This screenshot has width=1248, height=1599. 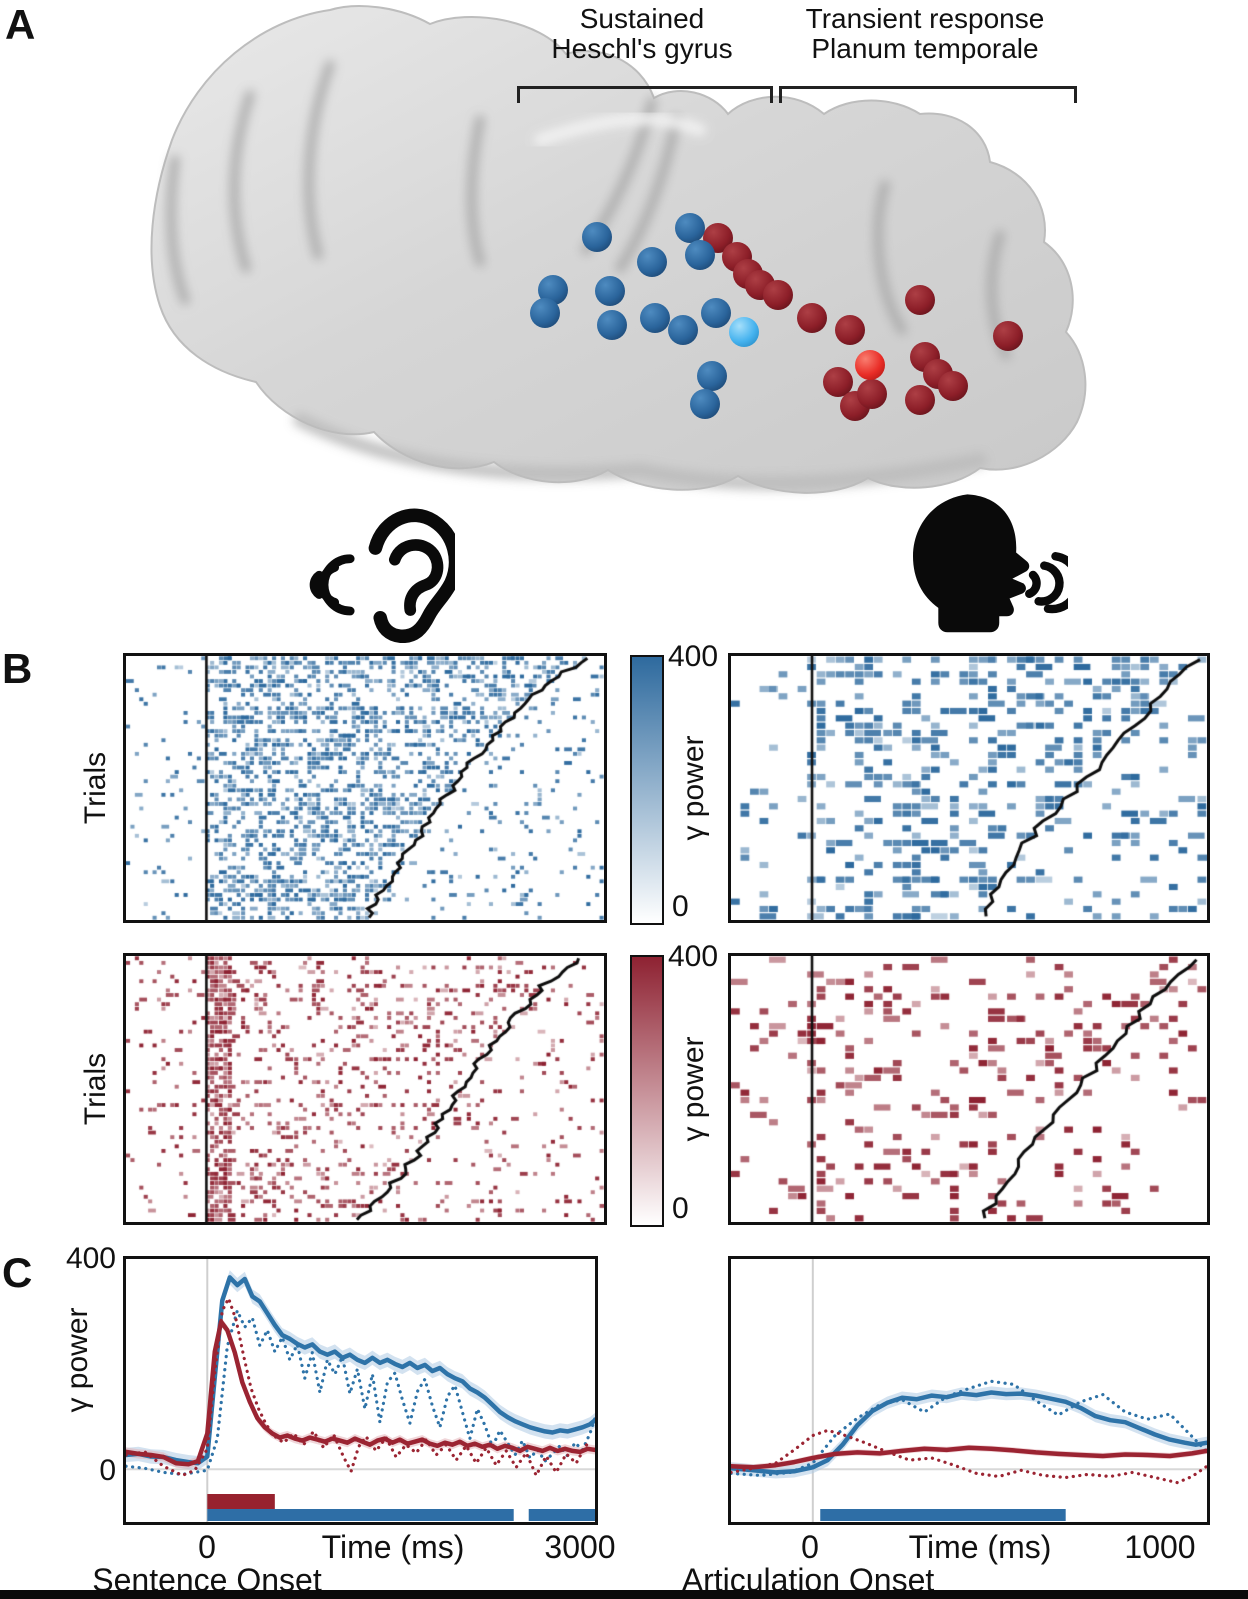 I want to click on raster-listening-transient-box, so click(x=365, y=1089).